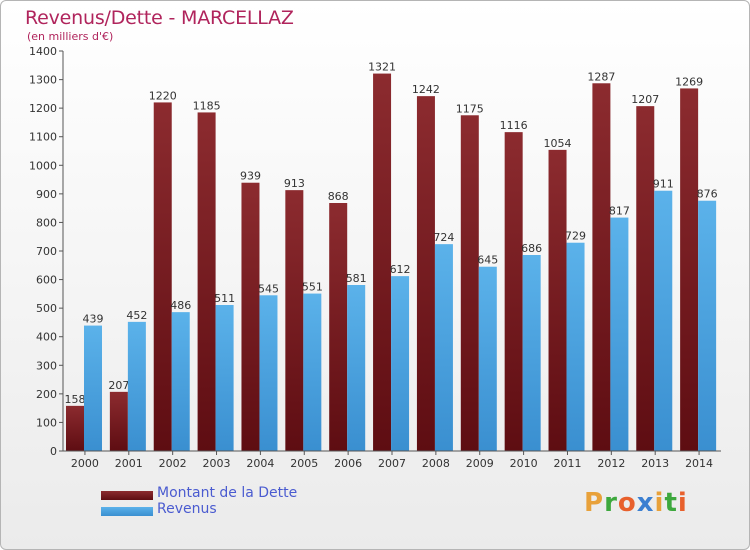  What do you see at coordinates (224, 298) in the screenshot?
I see `revenue-value-label: 511` at bounding box center [224, 298].